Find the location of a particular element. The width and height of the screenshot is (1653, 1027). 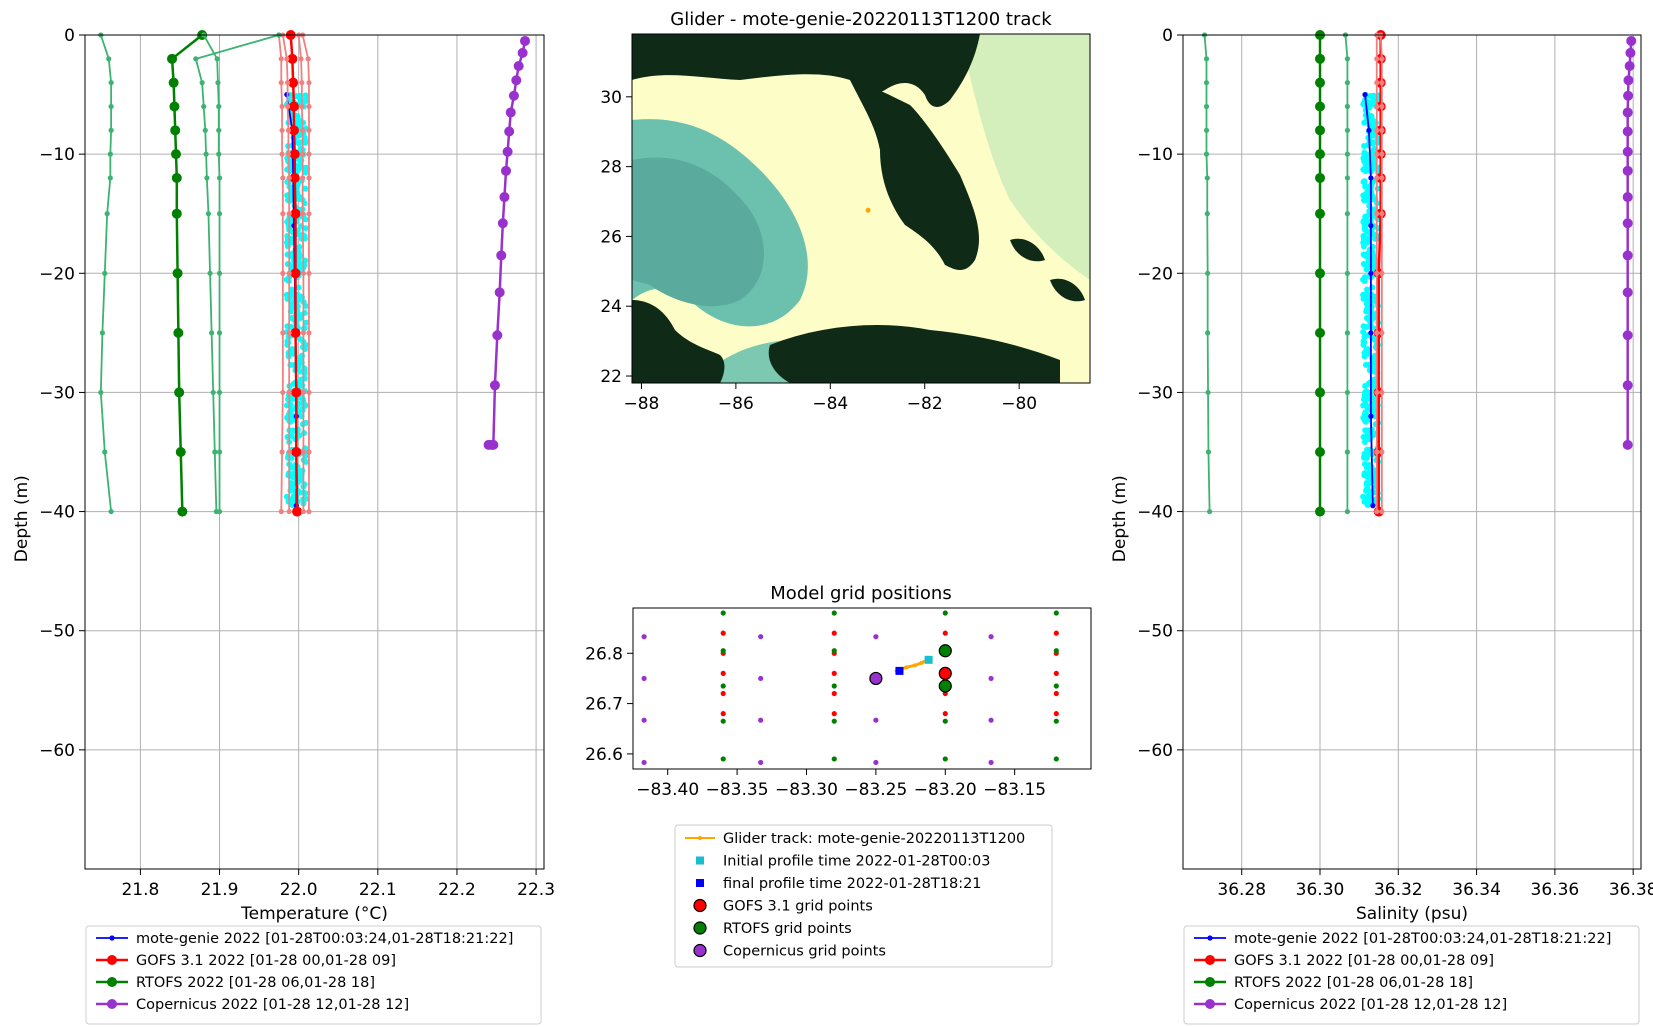

map-image is located at coordinates (861, 208).